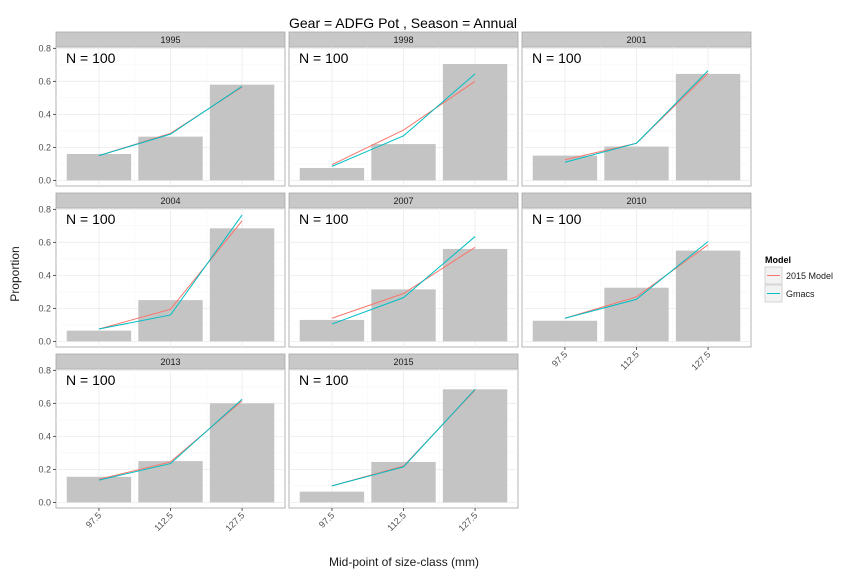  I want to click on strip-label: 2001, so click(636, 40).